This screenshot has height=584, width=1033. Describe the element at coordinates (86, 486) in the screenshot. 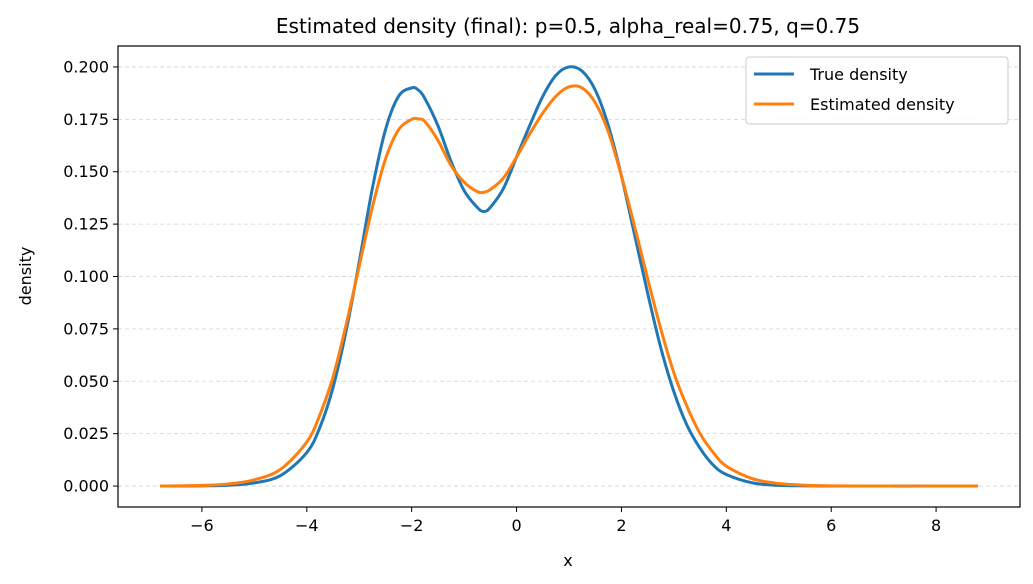

I see `y-tick-label: 0.000` at that location.